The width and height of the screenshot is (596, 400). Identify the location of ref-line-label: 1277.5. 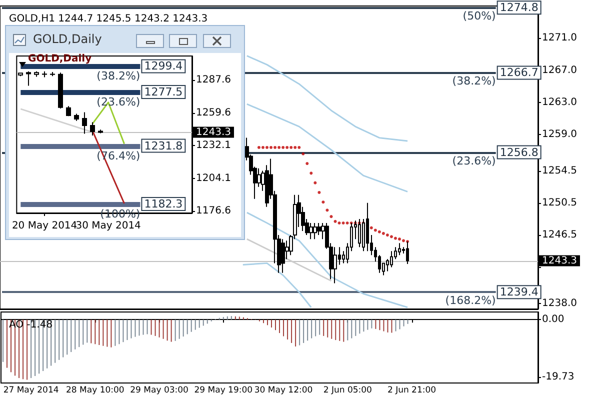
(163, 92).